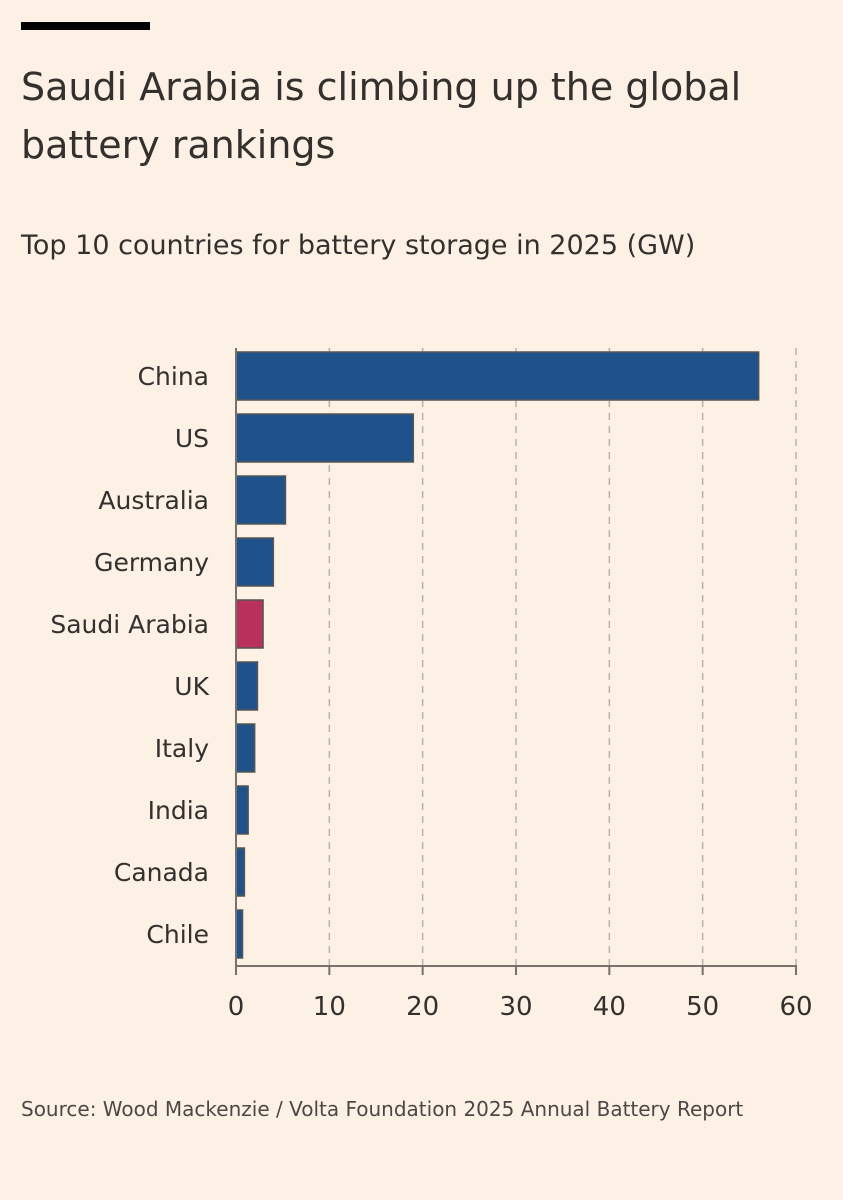  I want to click on top-rule, so click(85, 26).